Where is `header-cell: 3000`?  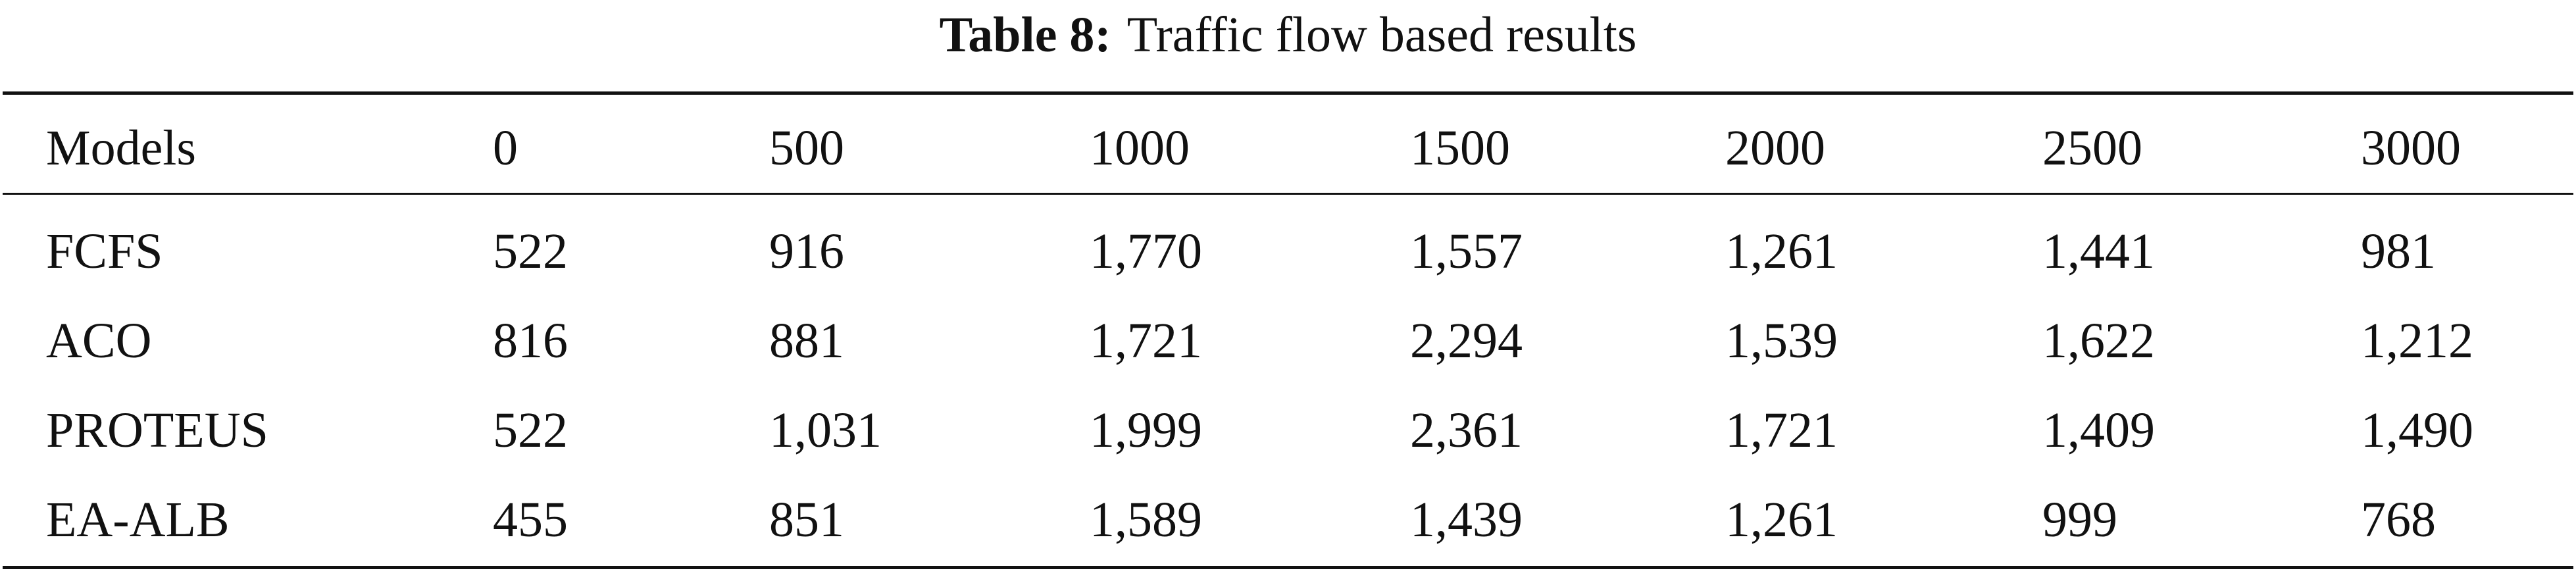
header-cell: 3000 is located at coordinates (2411, 148).